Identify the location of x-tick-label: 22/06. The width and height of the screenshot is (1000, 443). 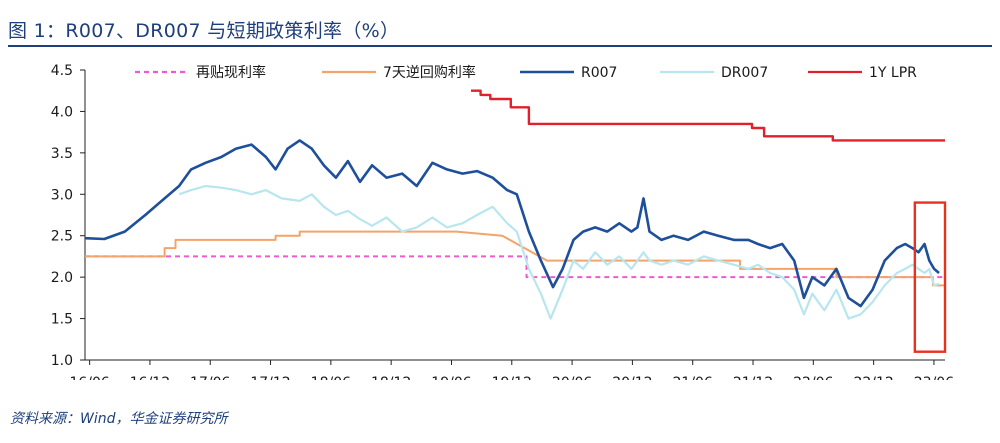
(813, 377).